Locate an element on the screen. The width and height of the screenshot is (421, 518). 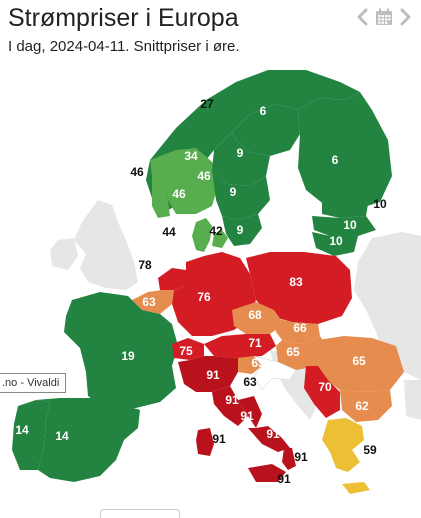
region-it-csud is located at coordinates (250, 412).